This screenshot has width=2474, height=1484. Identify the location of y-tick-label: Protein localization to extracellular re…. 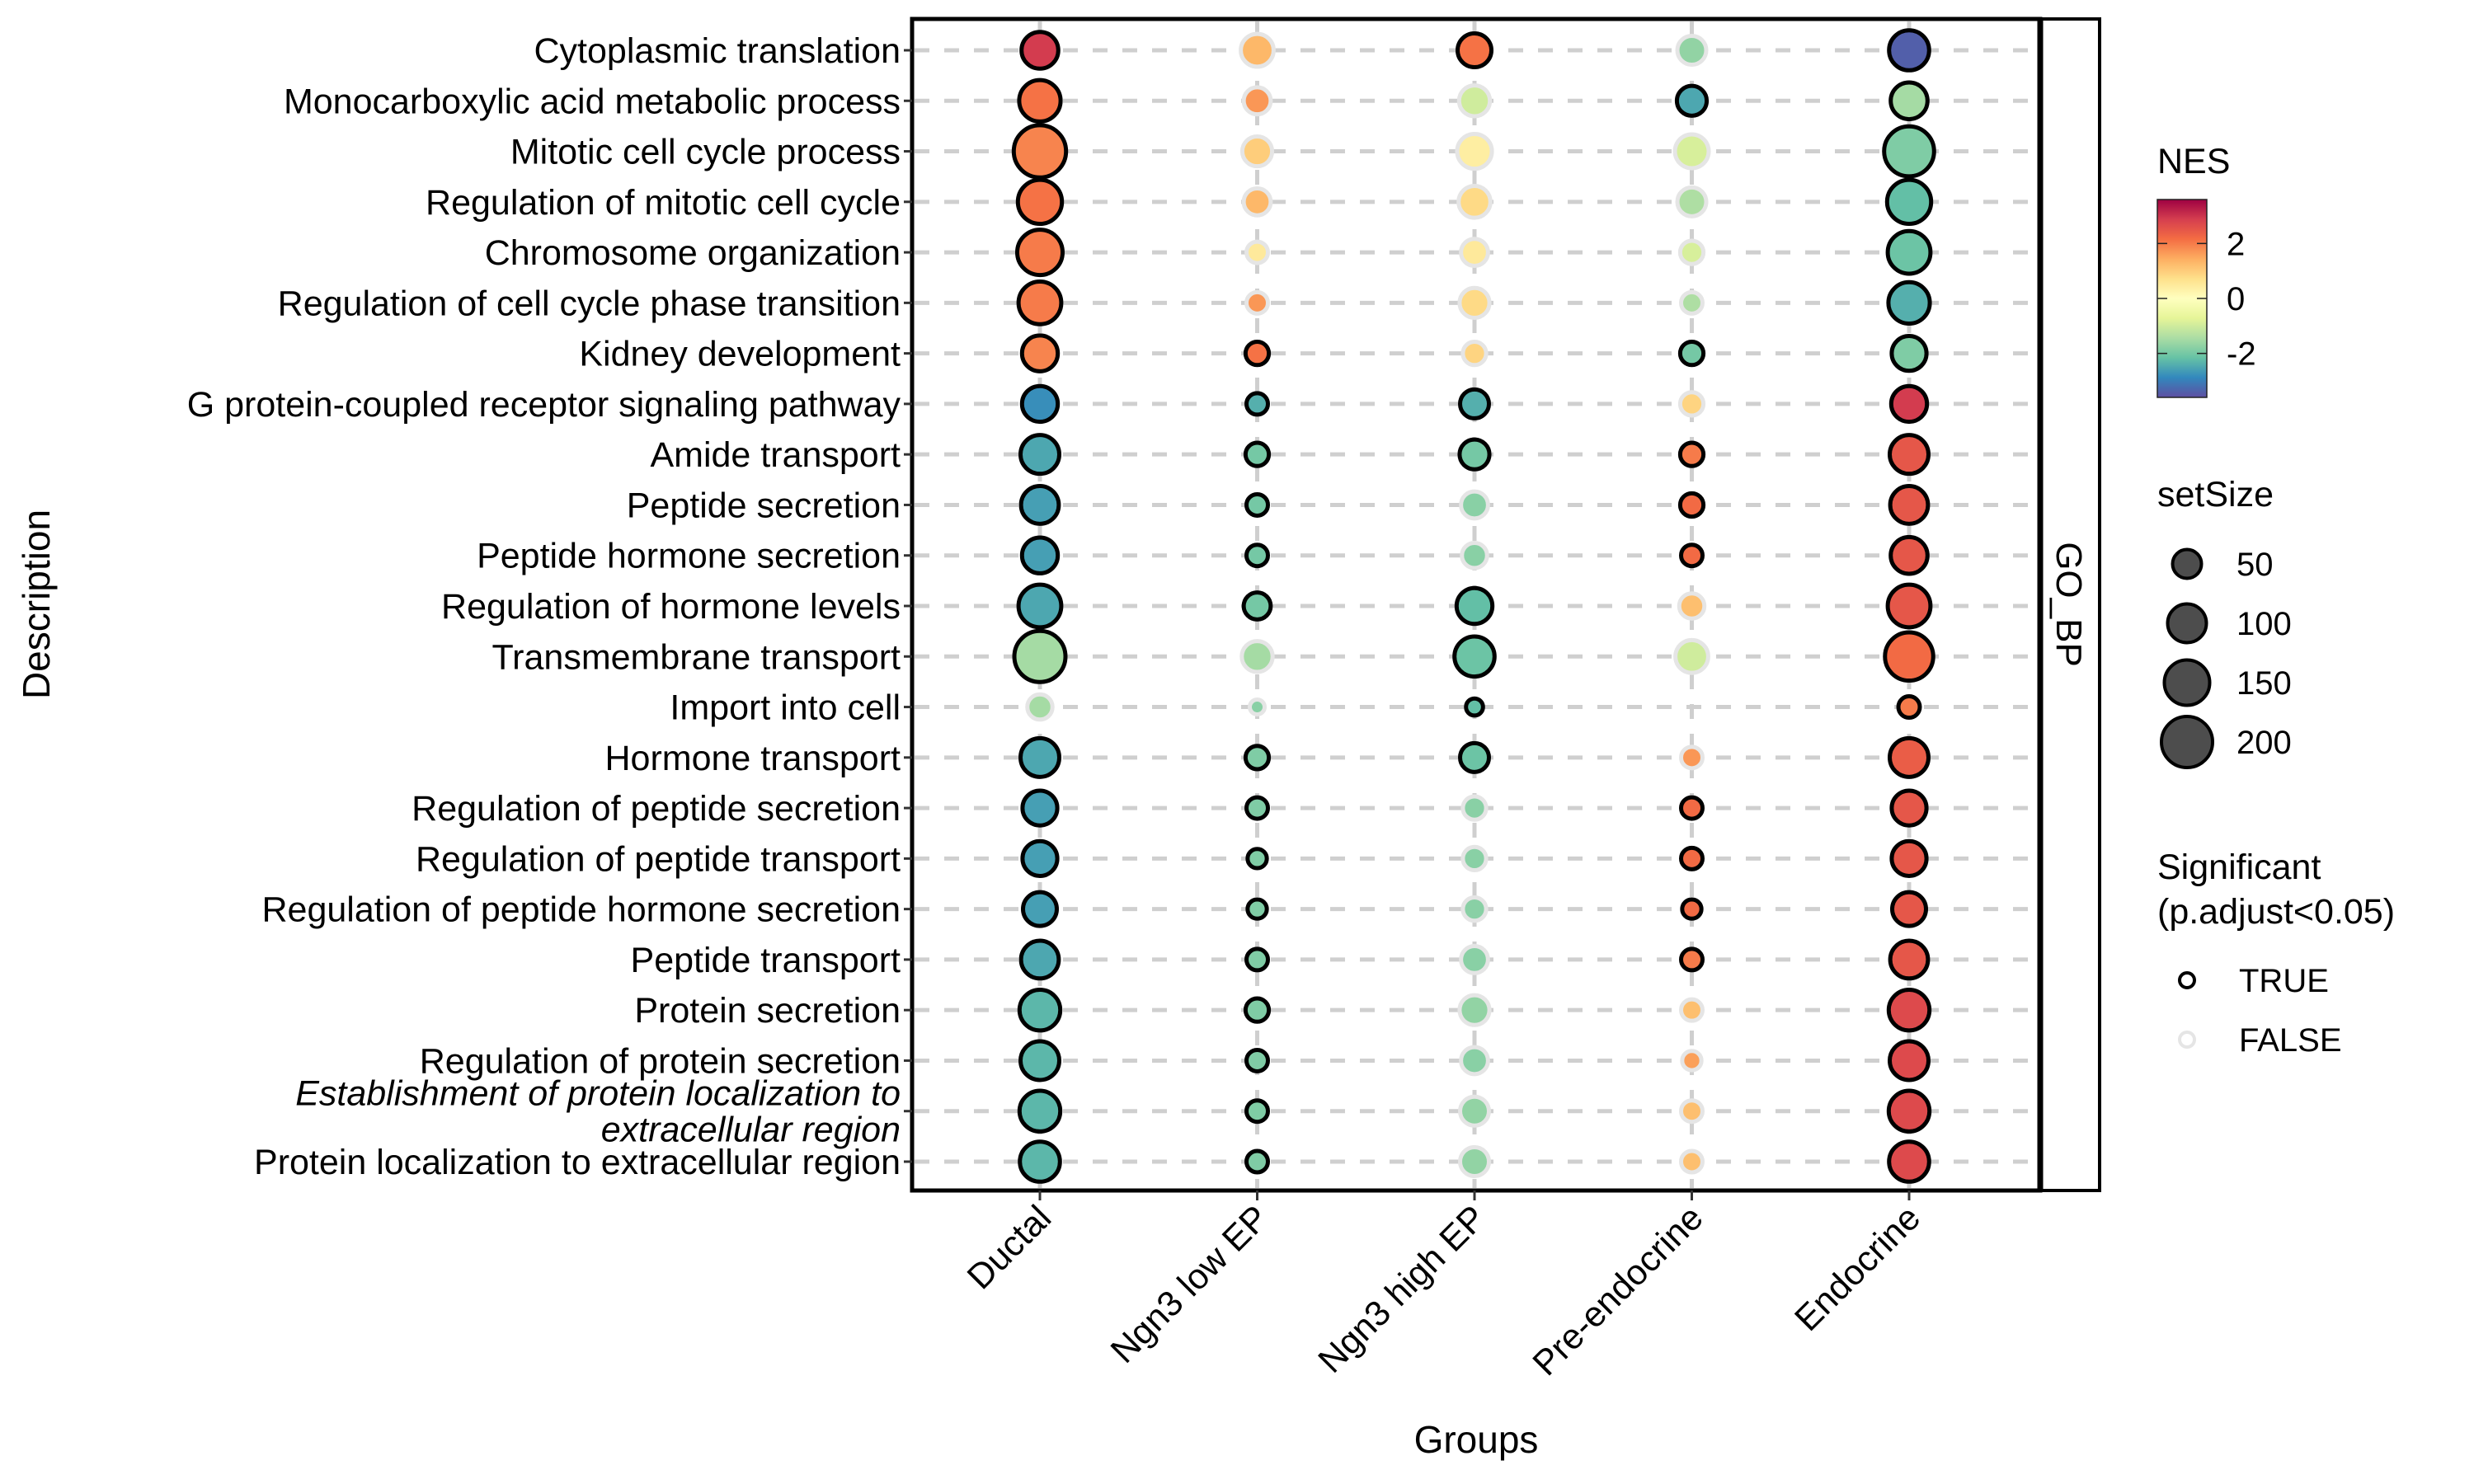
(577, 1162).